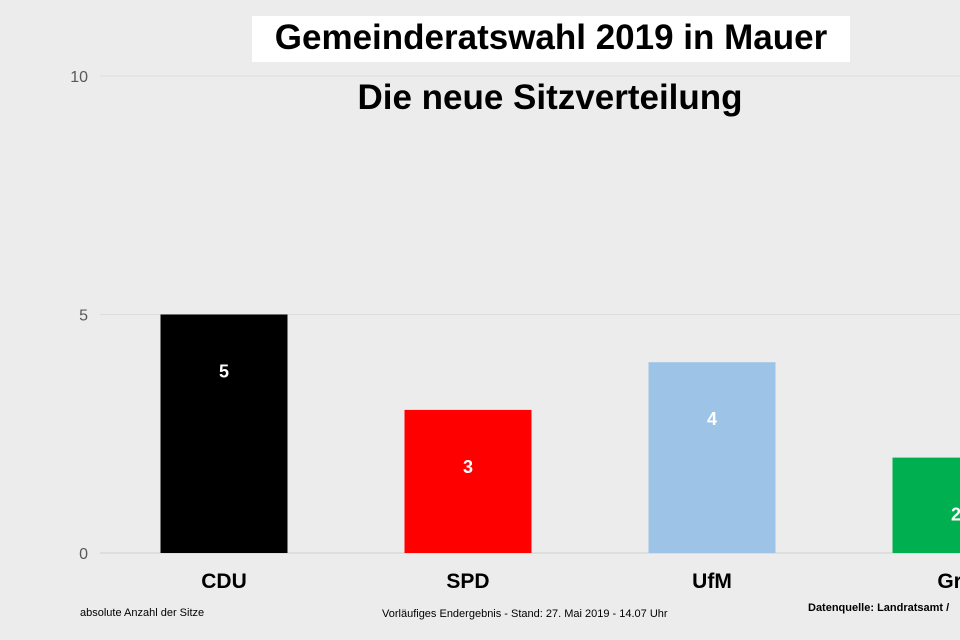  What do you see at coordinates (550, 97) in the screenshot?
I see `chart-subtitle: Die neue Sitzverteilung` at bounding box center [550, 97].